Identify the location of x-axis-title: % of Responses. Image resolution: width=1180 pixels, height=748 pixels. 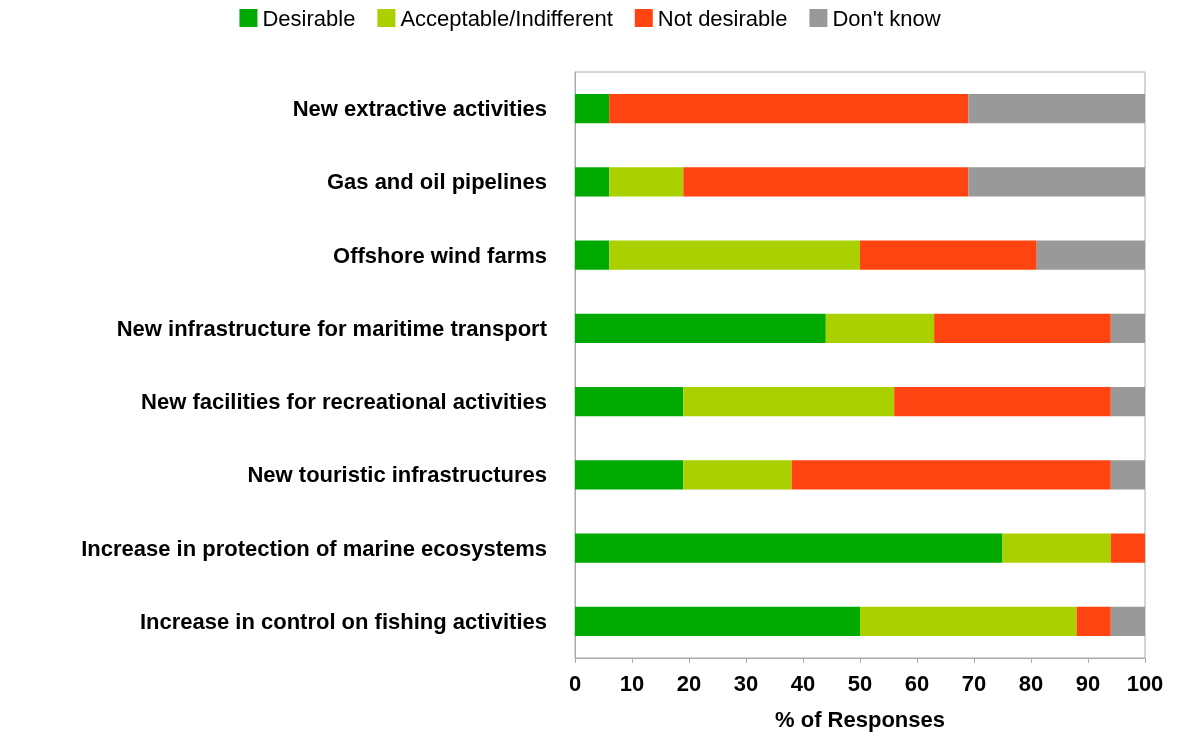
(860, 719).